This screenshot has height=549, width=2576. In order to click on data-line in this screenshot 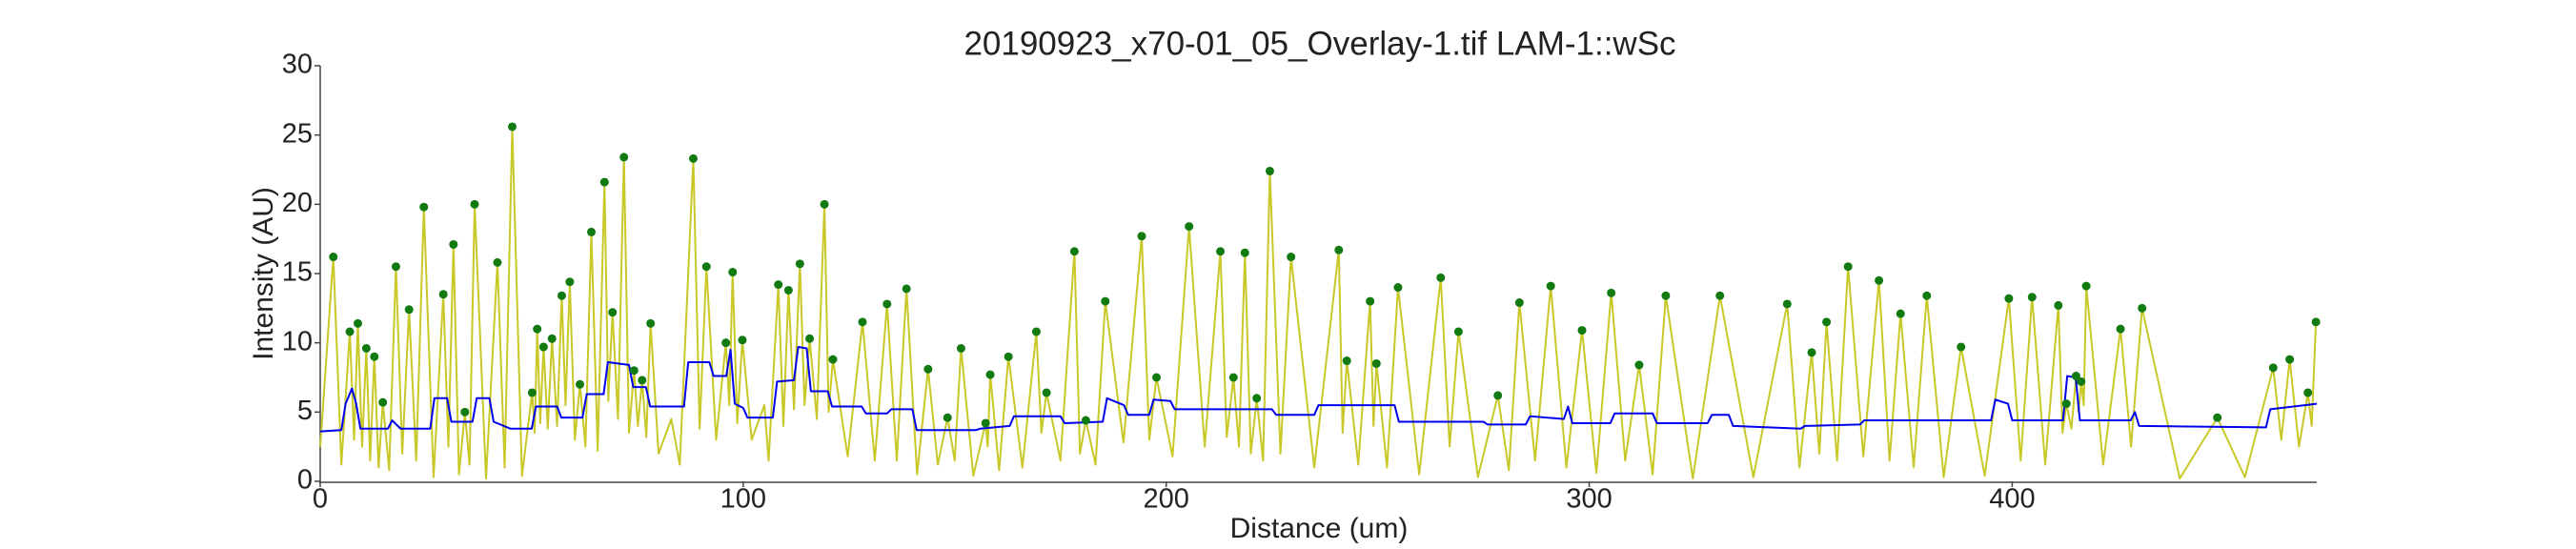, I will do `click(1318, 390)`.